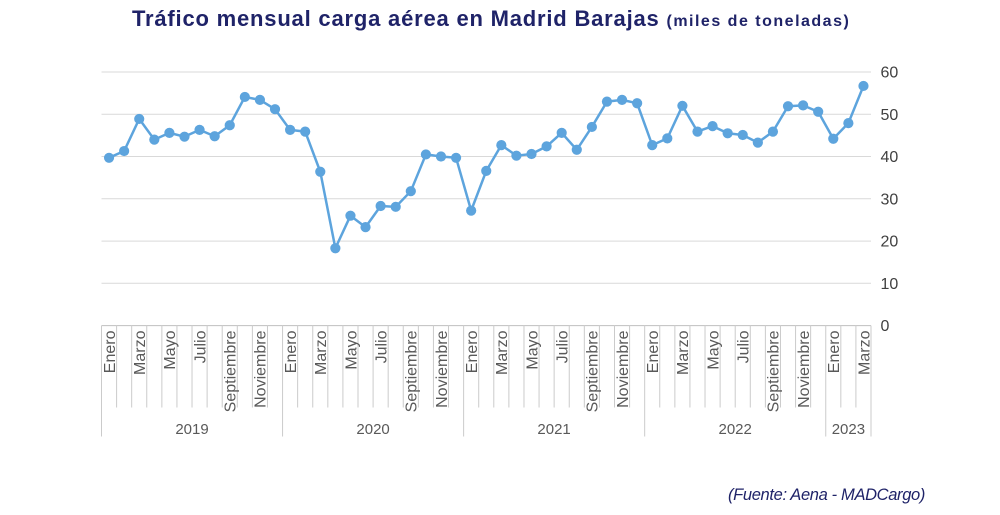 Image resolution: width=1000 pixels, height=515 pixels. What do you see at coordinates (890, 284) in the screenshot?
I see `svg-text: 10` at bounding box center [890, 284].